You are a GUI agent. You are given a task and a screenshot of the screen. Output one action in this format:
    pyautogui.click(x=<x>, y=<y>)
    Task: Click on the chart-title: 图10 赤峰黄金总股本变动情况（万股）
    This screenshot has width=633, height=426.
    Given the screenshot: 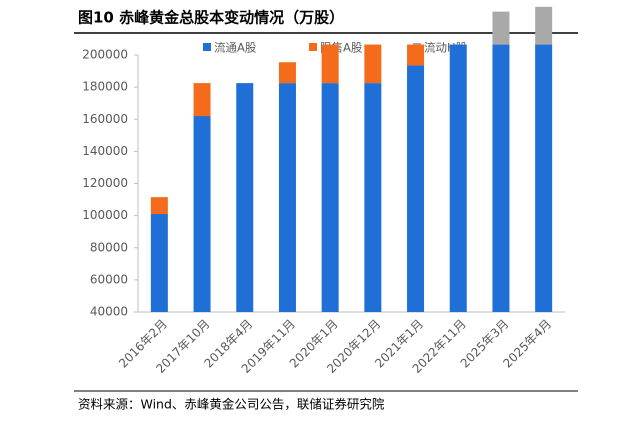 What is the action you would take?
    pyautogui.click(x=211, y=18)
    